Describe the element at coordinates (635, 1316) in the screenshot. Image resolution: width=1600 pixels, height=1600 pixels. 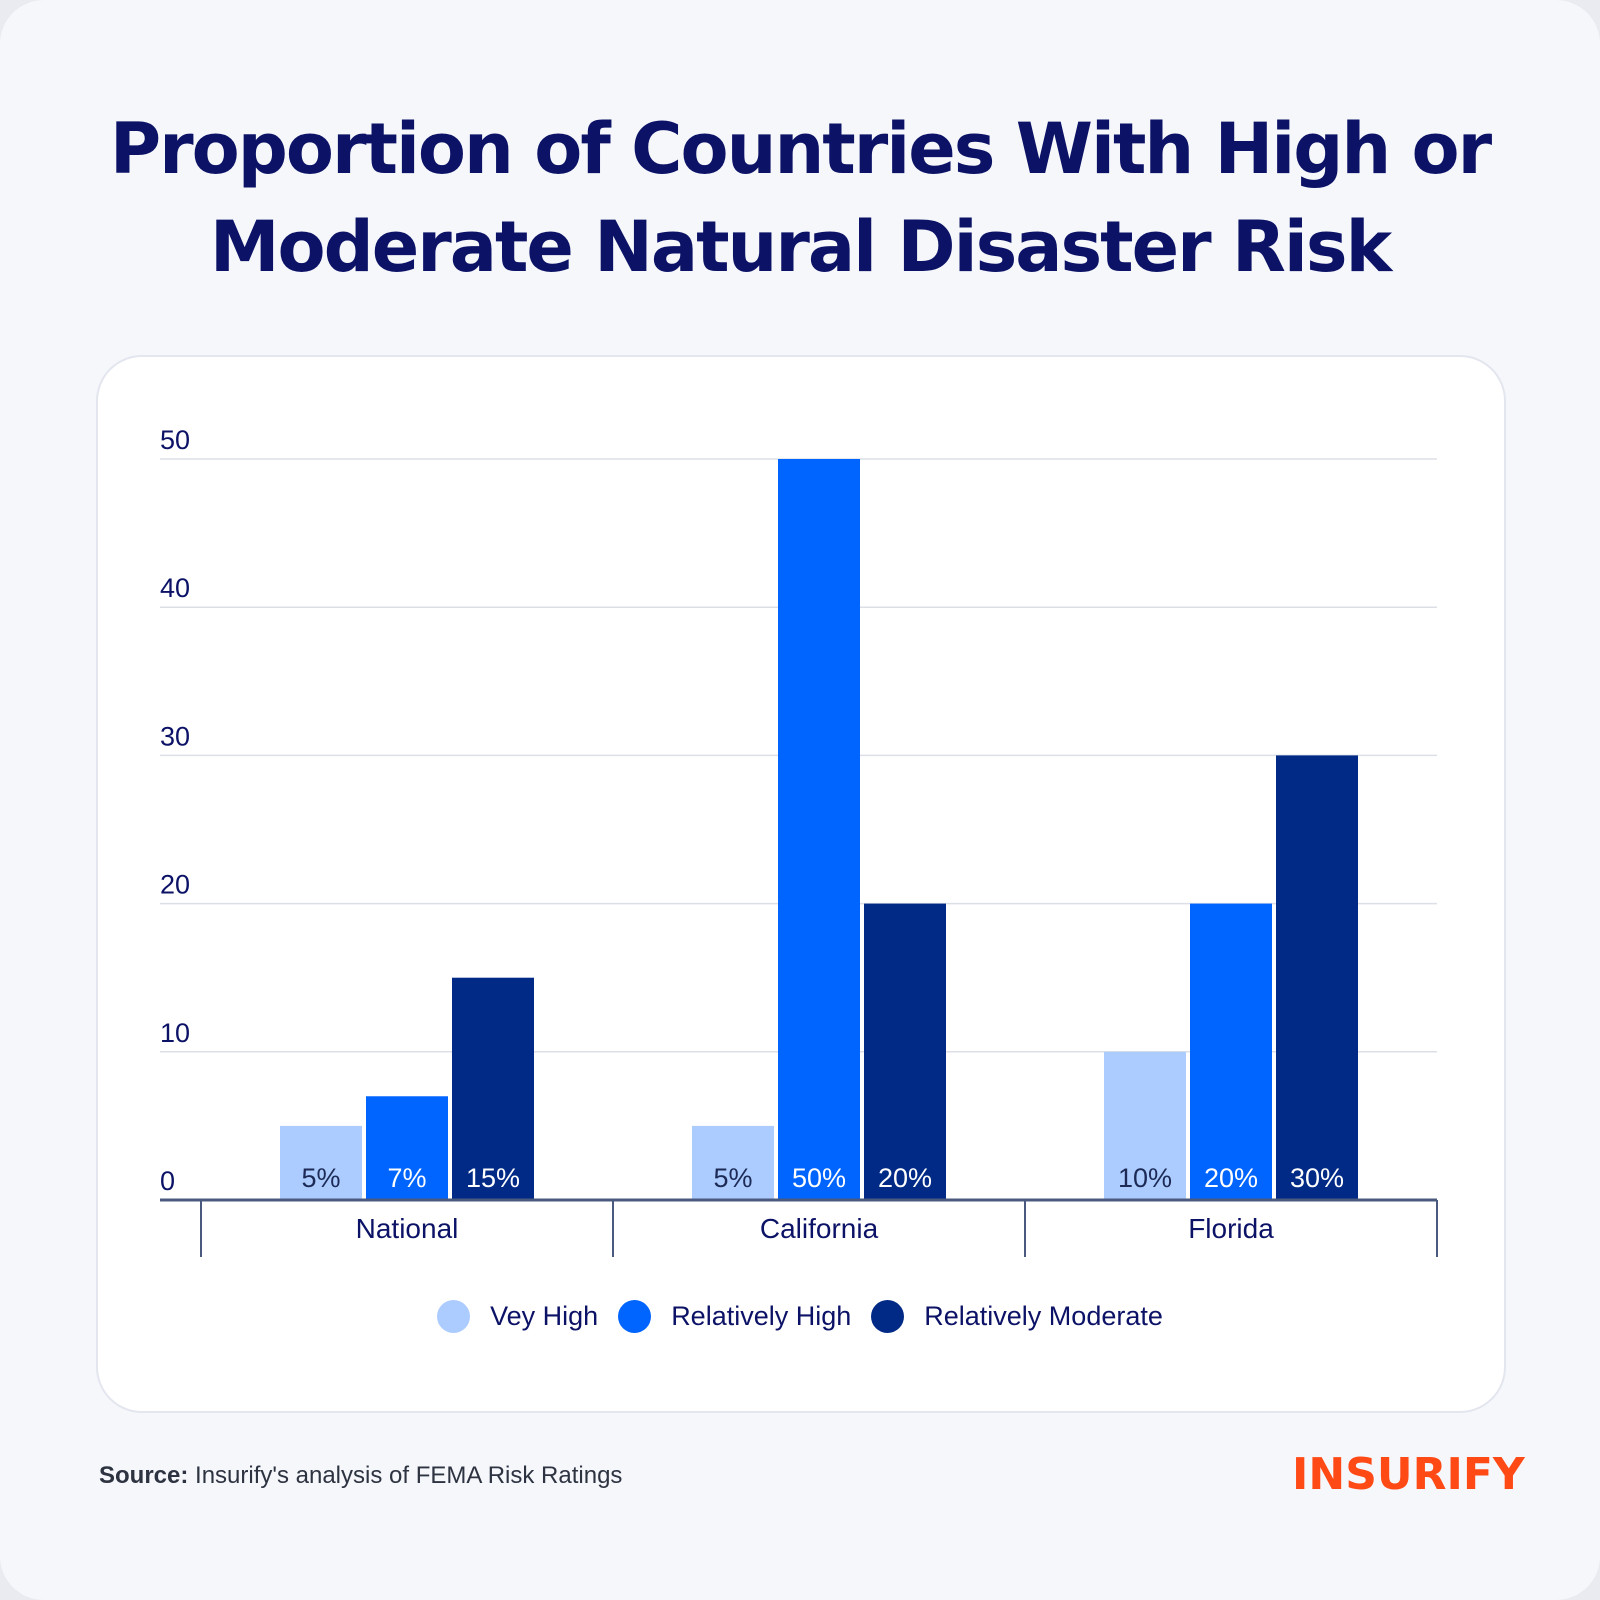
I see `legend-swatch-relatively-high` at that location.